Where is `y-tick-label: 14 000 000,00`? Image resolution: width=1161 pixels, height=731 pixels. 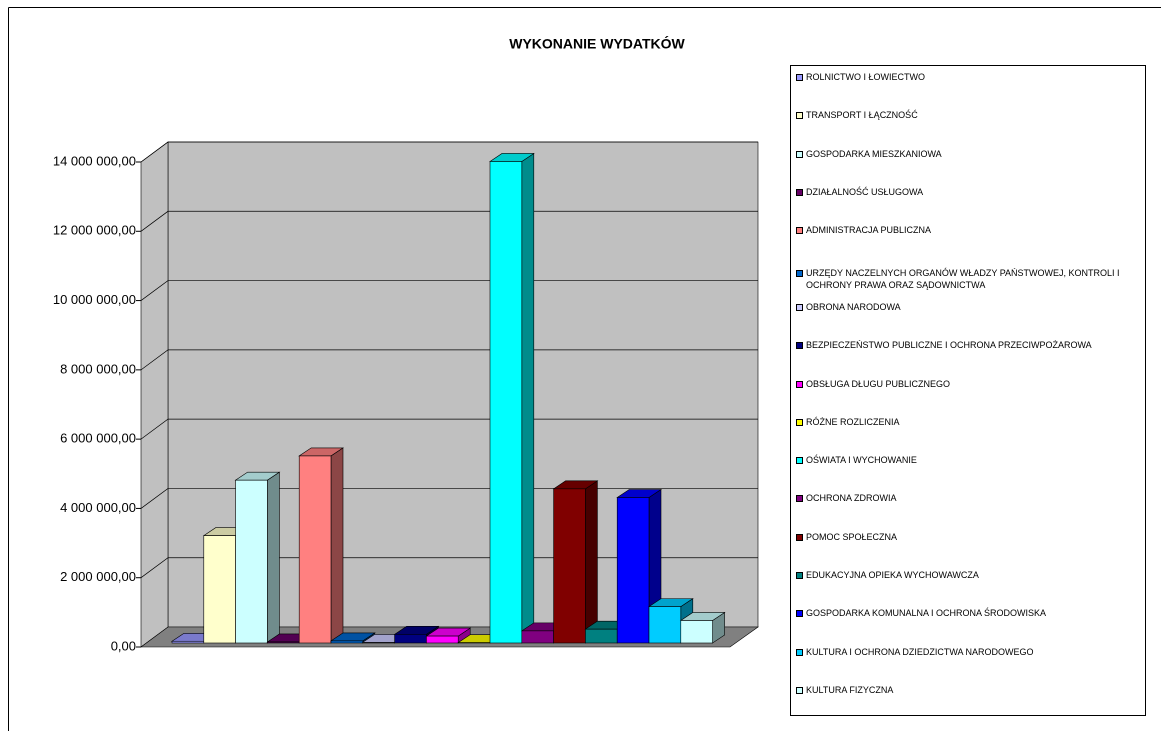
y-tick-label: 14 000 000,00 is located at coordinates (94, 160).